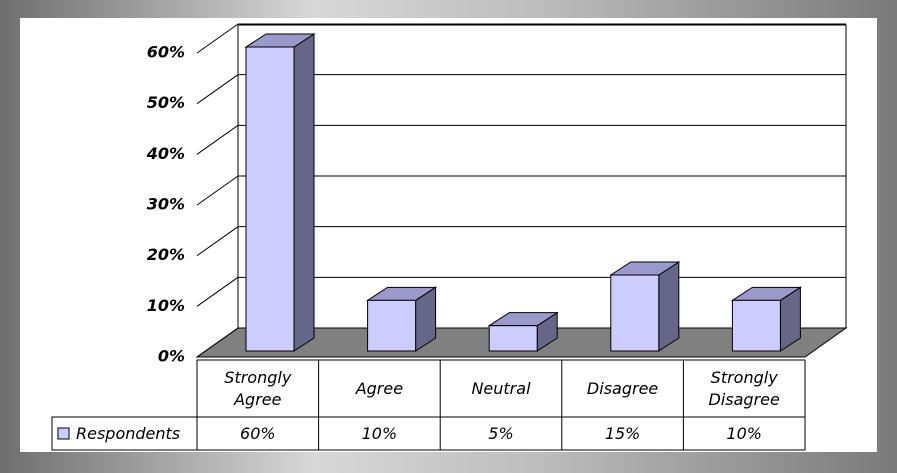  Describe the element at coordinates (166, 305) in the screenshot. I see `y-tick-label: 10%` at that location.